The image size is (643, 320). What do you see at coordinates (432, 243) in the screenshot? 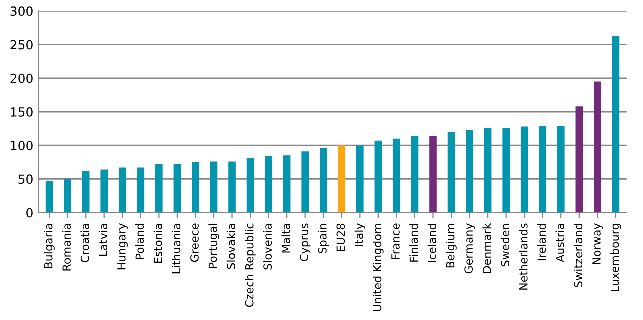
I see `x-tick-label: Iceland` at bounding box center [432, 243].